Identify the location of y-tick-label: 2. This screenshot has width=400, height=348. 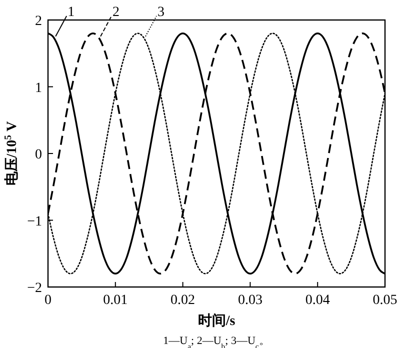
(38, 21).